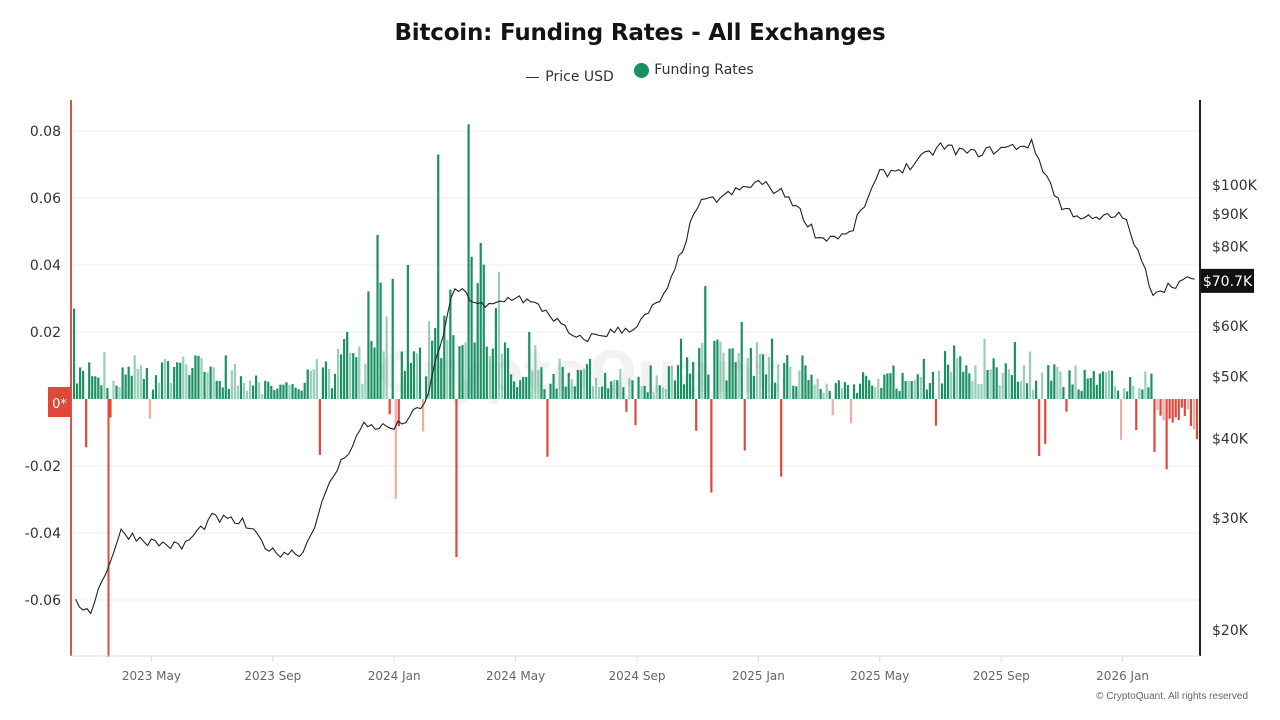 Image resolution: width=1280 pixels, height=720 pixels. What do you see at coordinates (151, 676) in the screenshot?
I see `x-tick-label: 2023 May` at bounding box center [151, 676].